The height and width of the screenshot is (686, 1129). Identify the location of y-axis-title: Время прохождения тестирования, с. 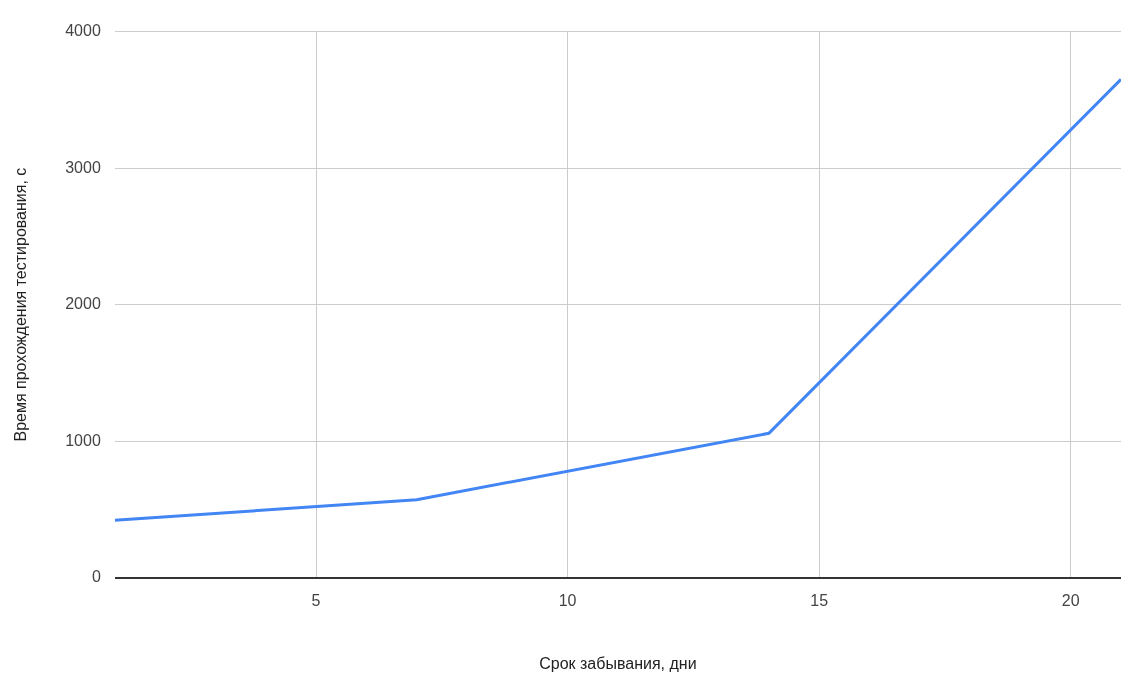
(21, 304).